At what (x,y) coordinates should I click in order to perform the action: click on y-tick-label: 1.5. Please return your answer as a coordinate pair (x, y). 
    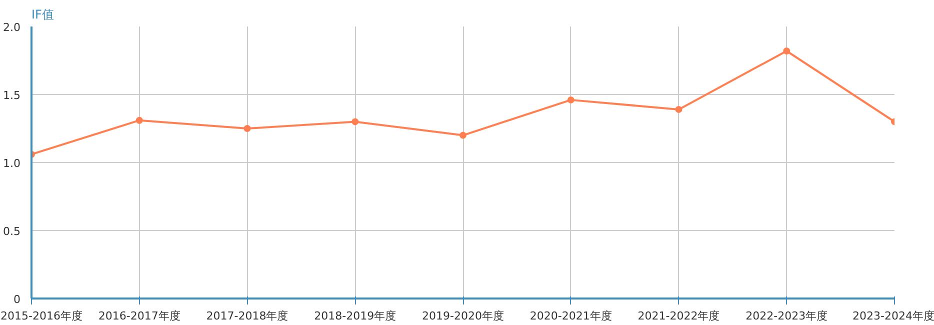
    Looking at the image, I should click on (12, 95).